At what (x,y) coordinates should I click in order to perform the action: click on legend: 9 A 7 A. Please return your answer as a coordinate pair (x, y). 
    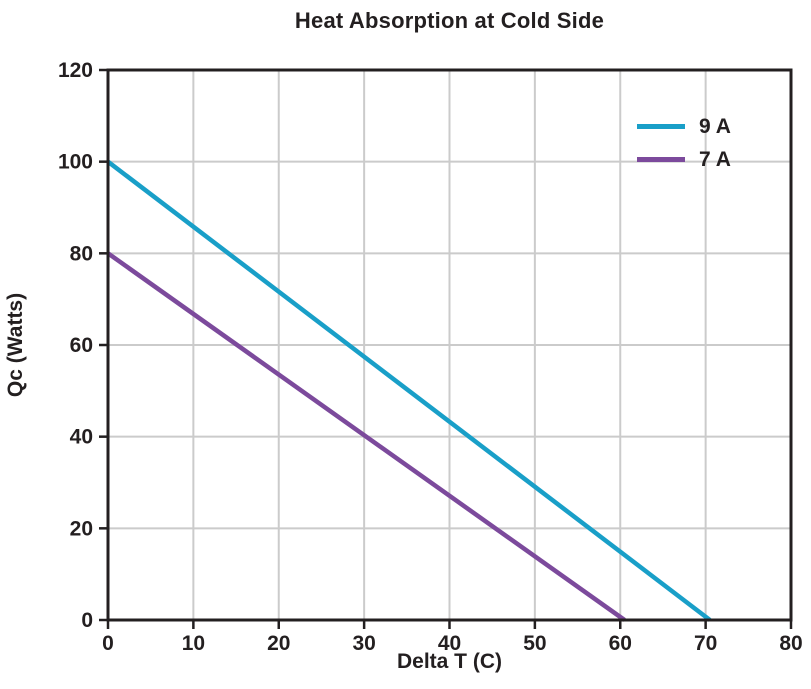
    Looking at the image, I should click on (684, 143).